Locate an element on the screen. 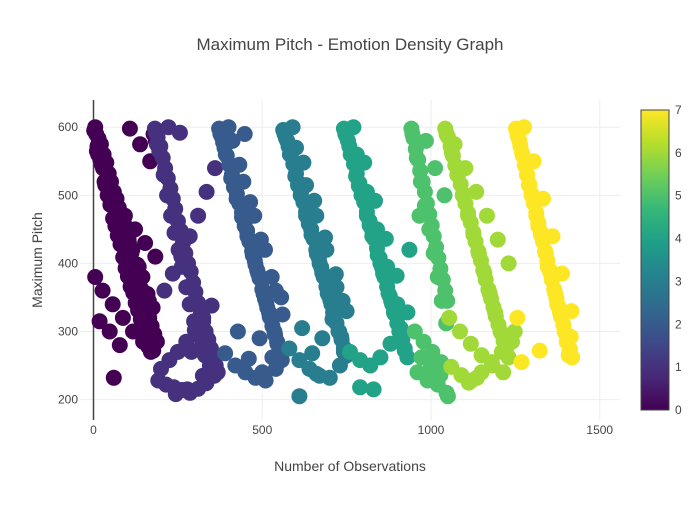 Image resolution: width=700 pixels, height=505 pixels. colorbar-tick-label: 0 is located at coordinates (678, 410).